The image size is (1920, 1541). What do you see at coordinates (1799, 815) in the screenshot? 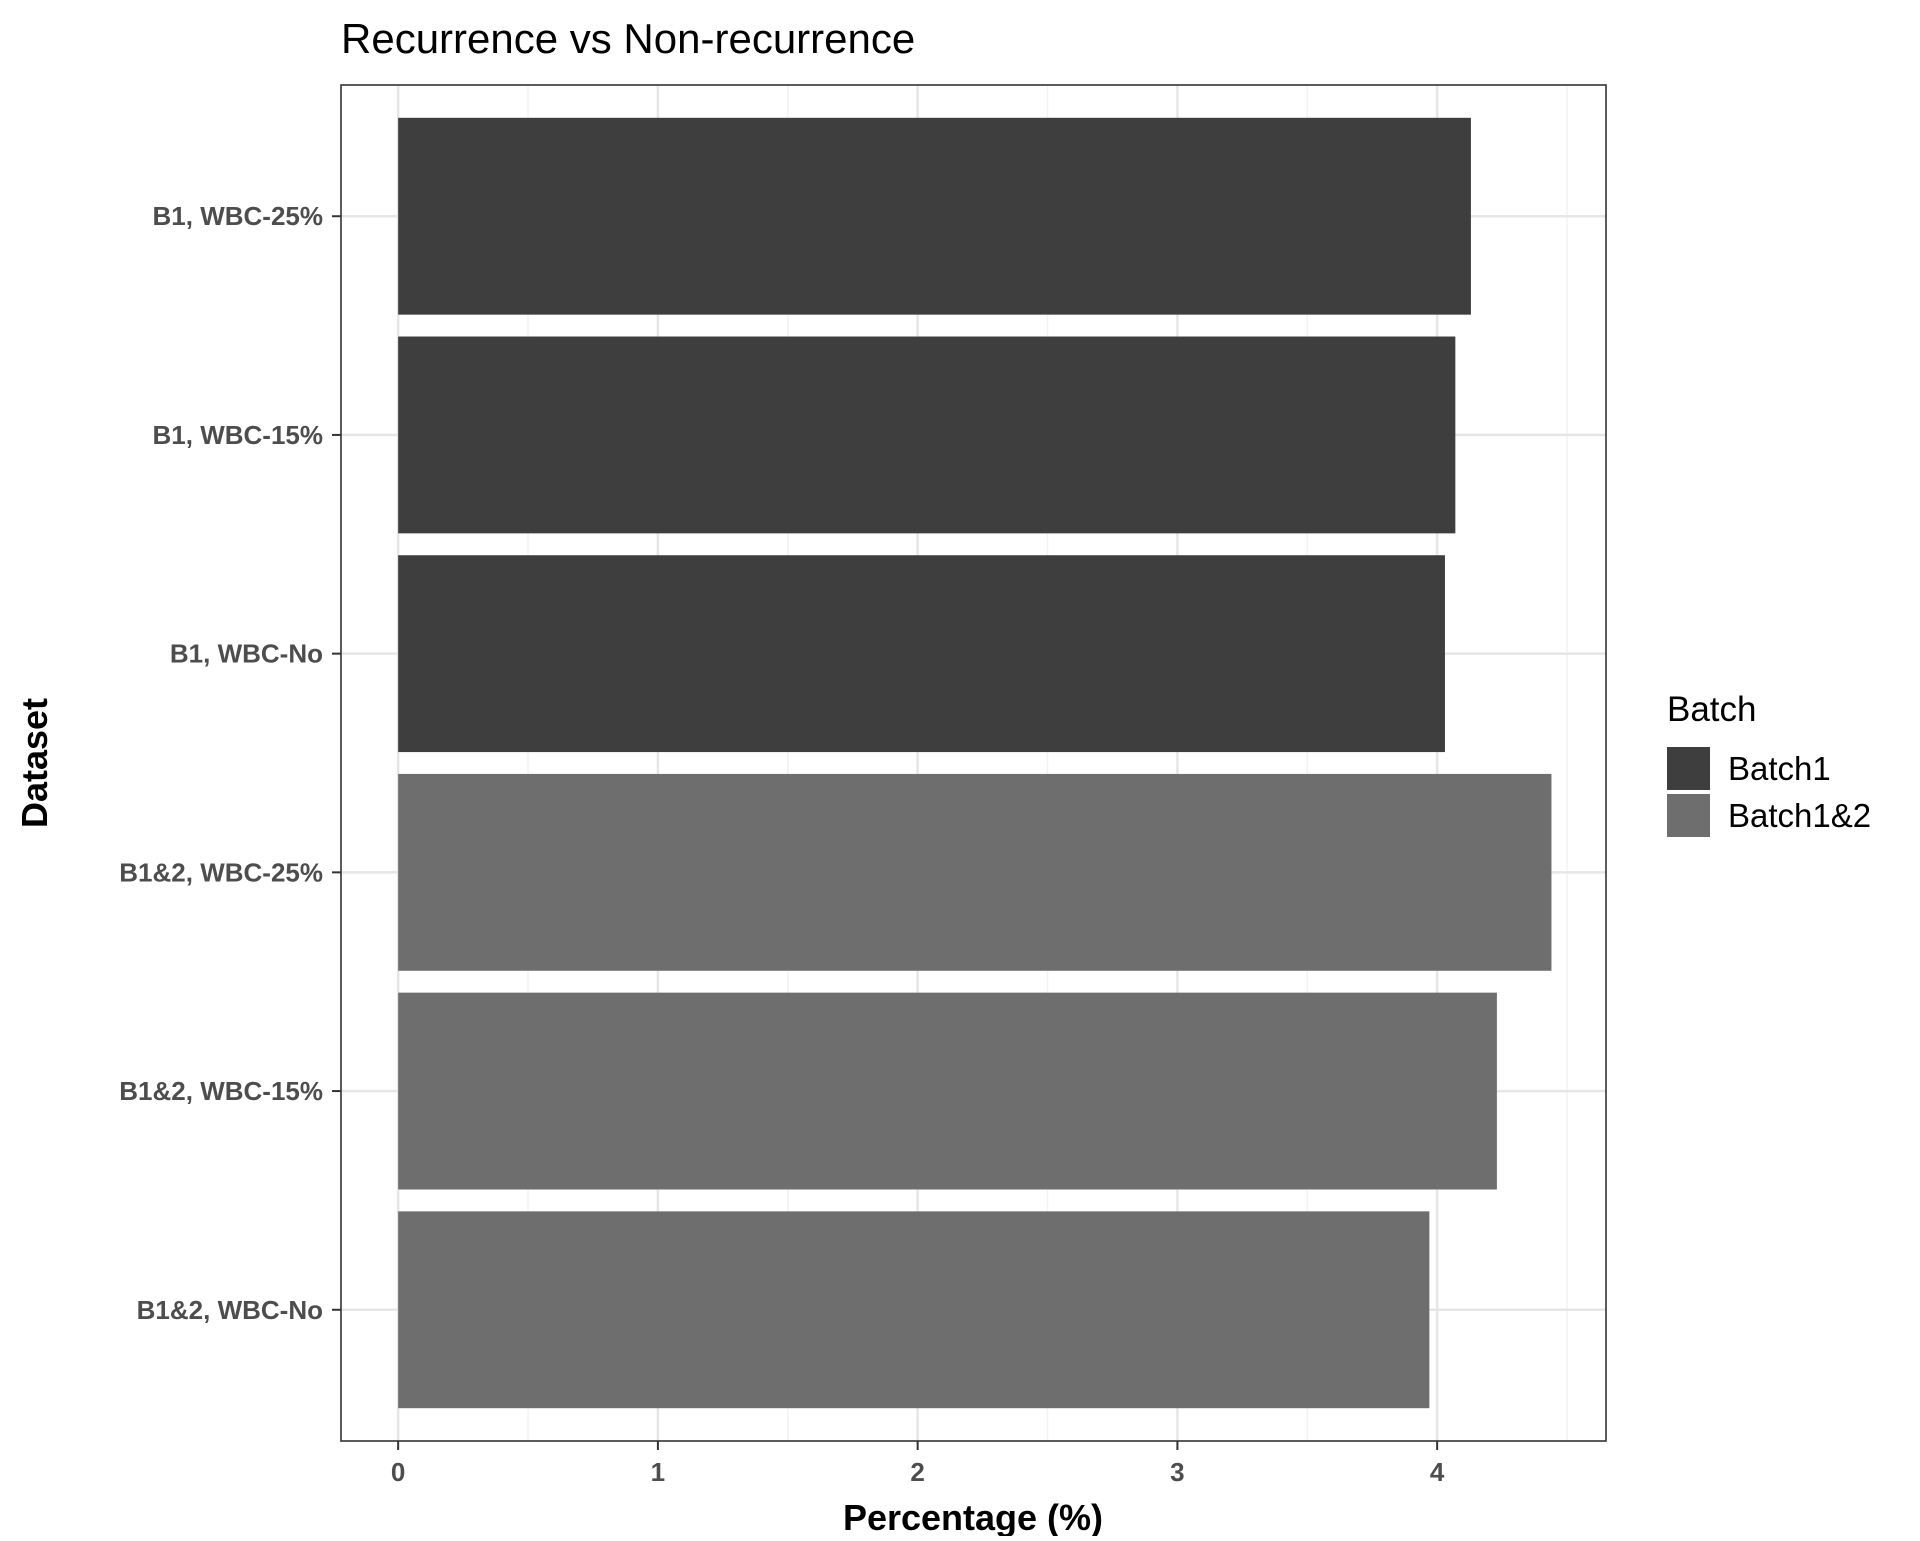
I see `legend-label: Batch1&2` at bounding box center [1799, 815].